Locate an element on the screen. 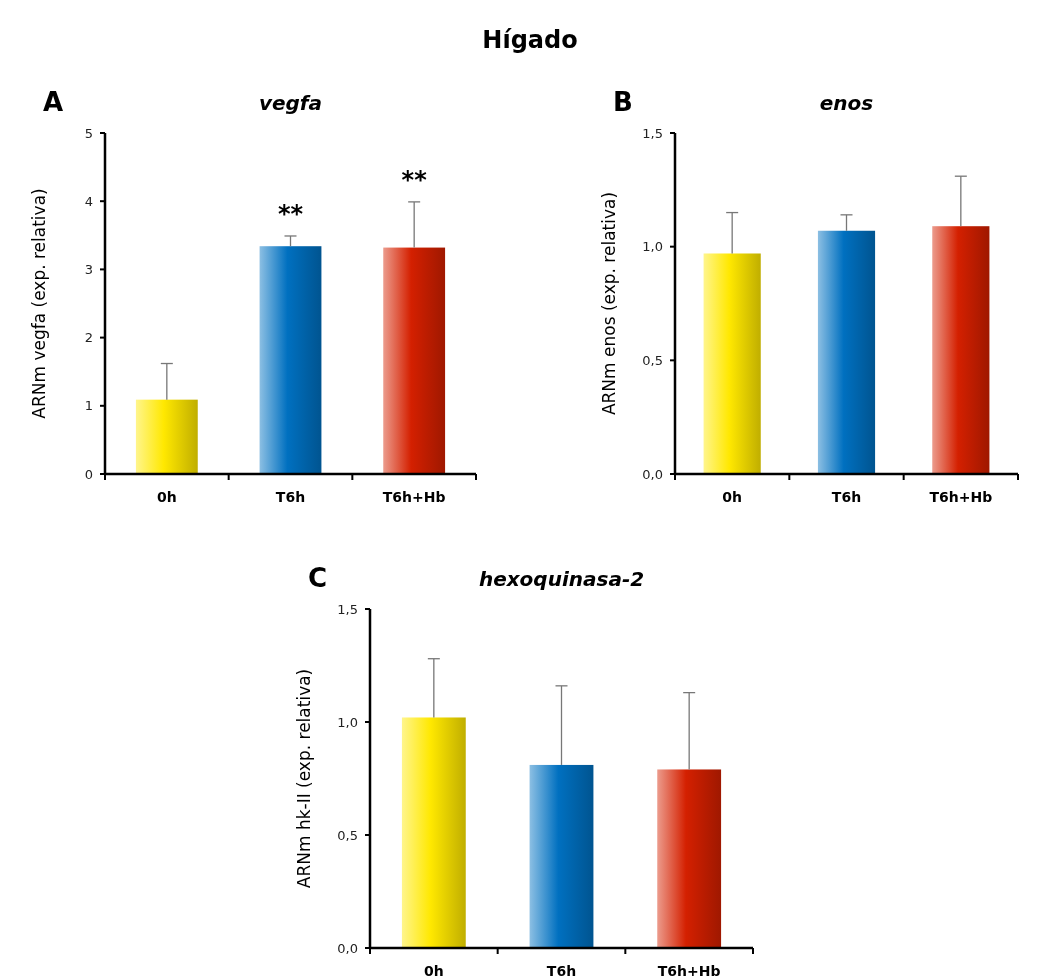  text: C is located at coordinates (318, 578).